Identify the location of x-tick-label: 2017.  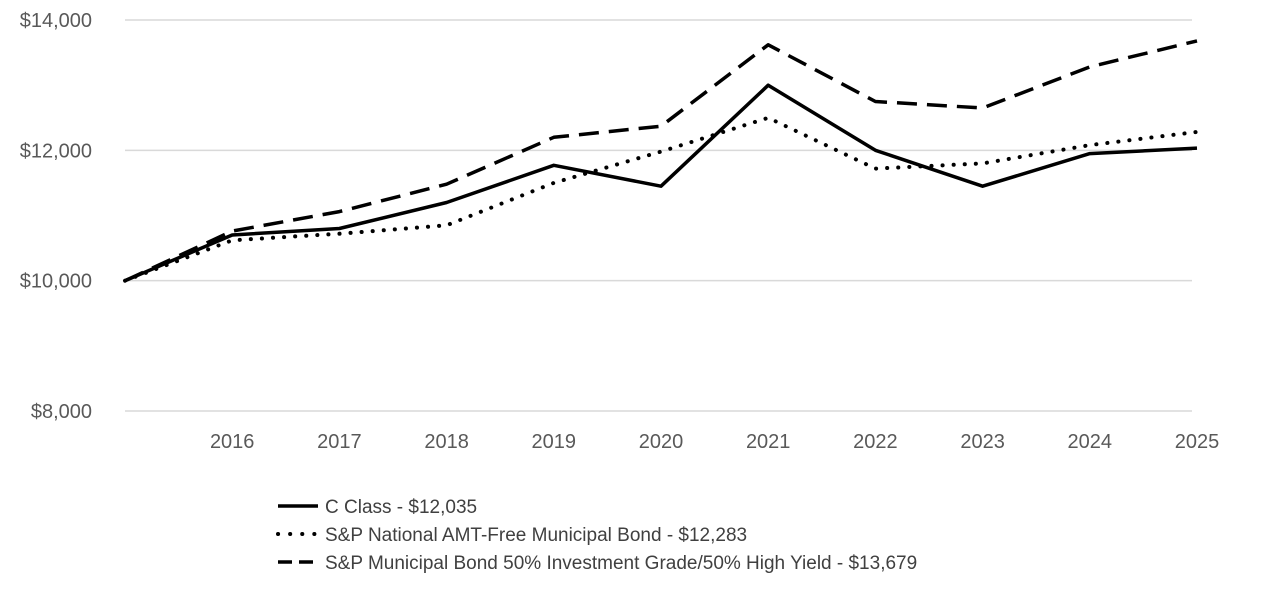
(339, 442).